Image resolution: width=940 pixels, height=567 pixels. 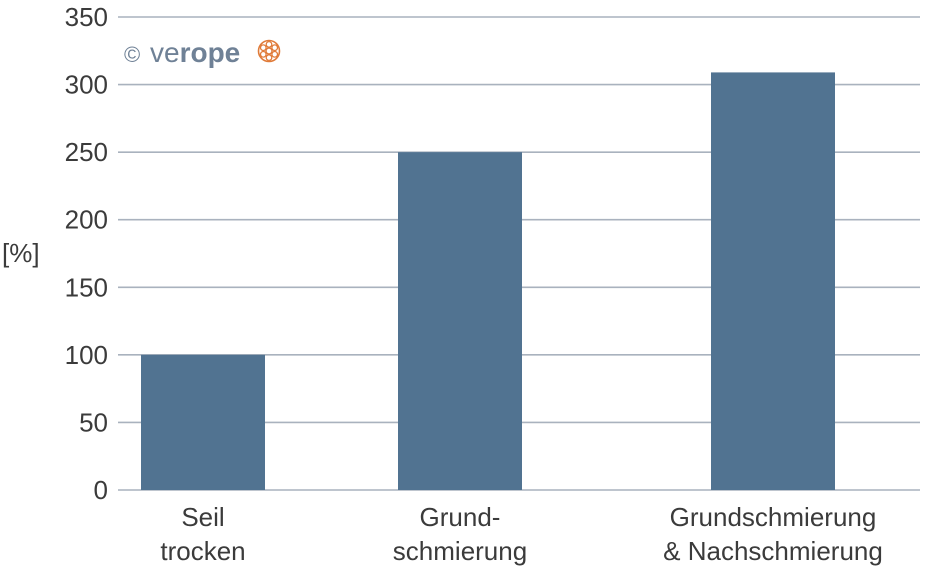 I want to click on y-tick-label: 150, so click(x=86, y=287).